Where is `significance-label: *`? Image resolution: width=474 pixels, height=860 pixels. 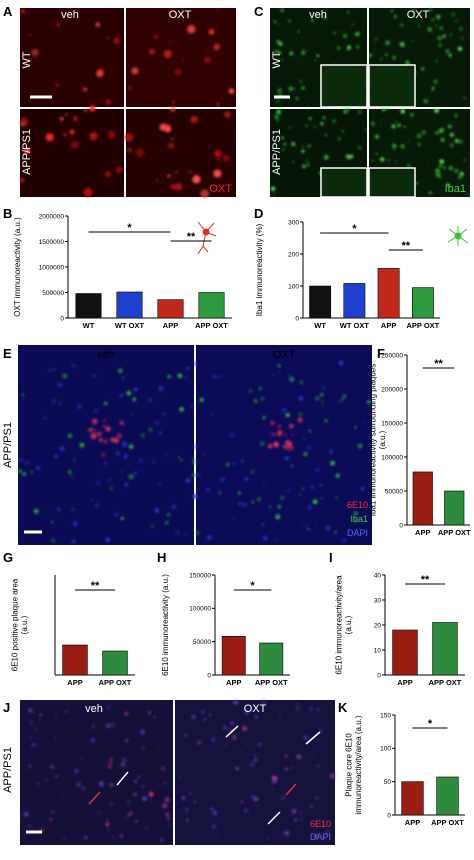
significance-label: * is located at coordinates (354, 229).